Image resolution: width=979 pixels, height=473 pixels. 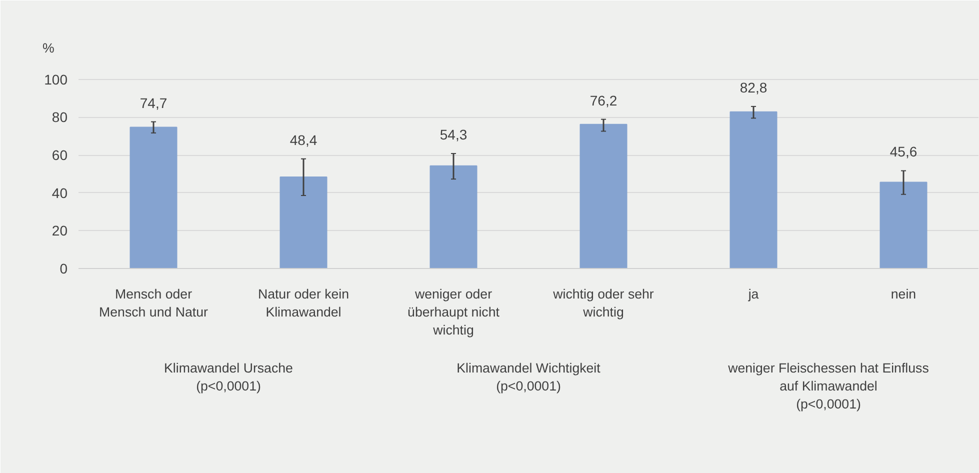 What do you see at coordinates (603, 303) in the screenshot?
I see `x-tick-label: wichtig oder sehr wichtig` at bounding box center [603, 303].